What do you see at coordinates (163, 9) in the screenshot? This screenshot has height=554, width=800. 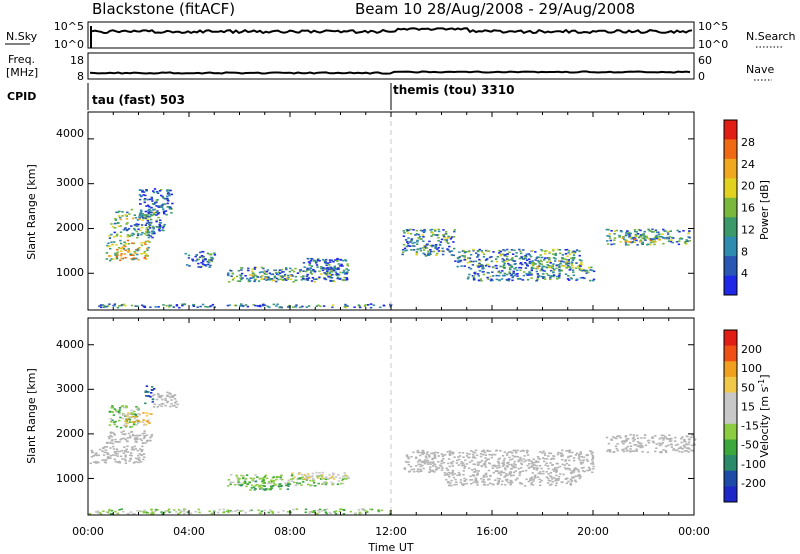 I see `station-title: Blackstone (fitACF)` at bounding box center [163, 9].